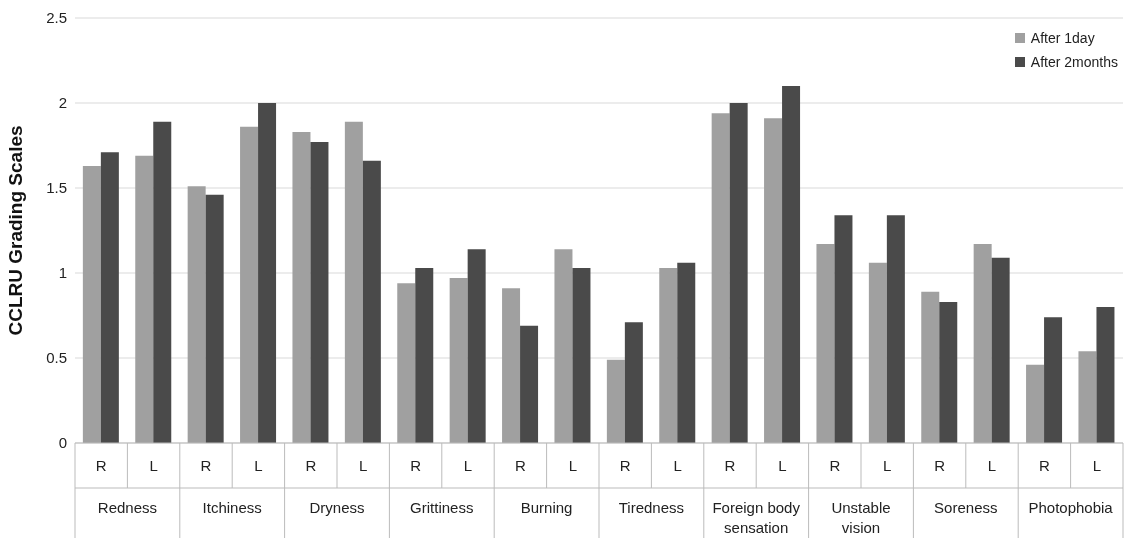 The height and width of the screenshot is (541, 1136). Describe the element at coordinates (62, 443) in the screenshot. I see `y-tick-label: 0` at that location.